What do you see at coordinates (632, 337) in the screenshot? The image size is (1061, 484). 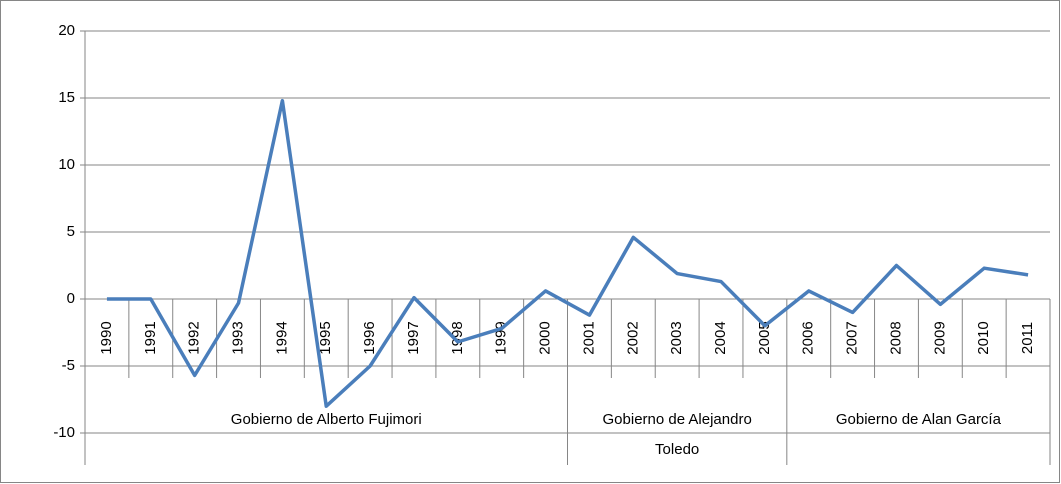 I see `x-tick-label: 2002` at bounding box center [632, 337].